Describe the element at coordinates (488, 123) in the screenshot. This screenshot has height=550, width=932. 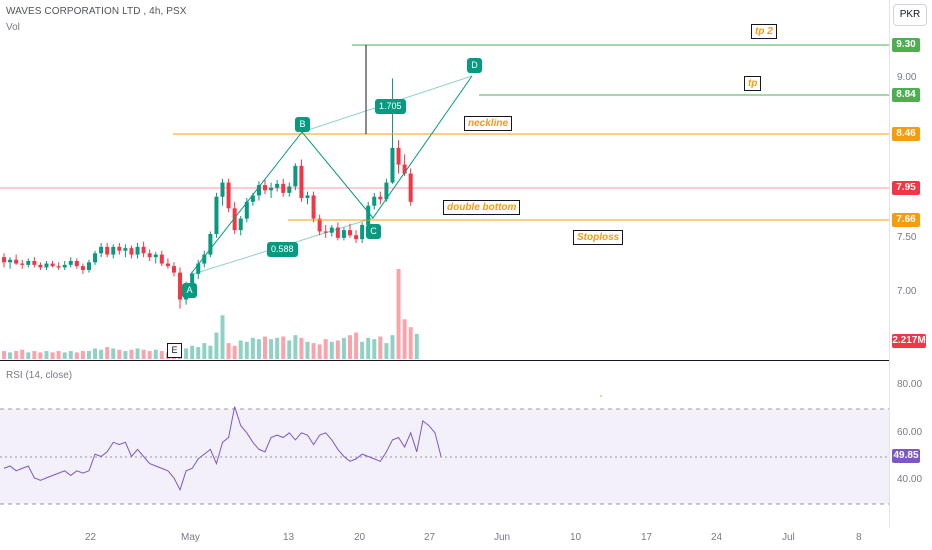
I see `neckline-annotation: neckline` at that location.